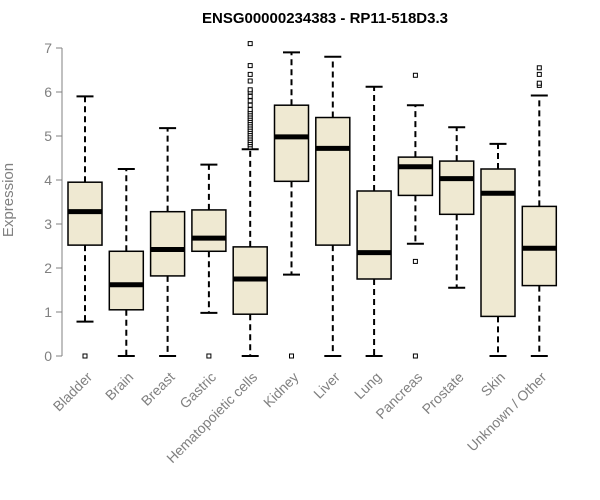  What do you see at coordinates (158, 389) in the screenshot?
I see `x-tick-label: Breast` at bounding box center [158, 389].